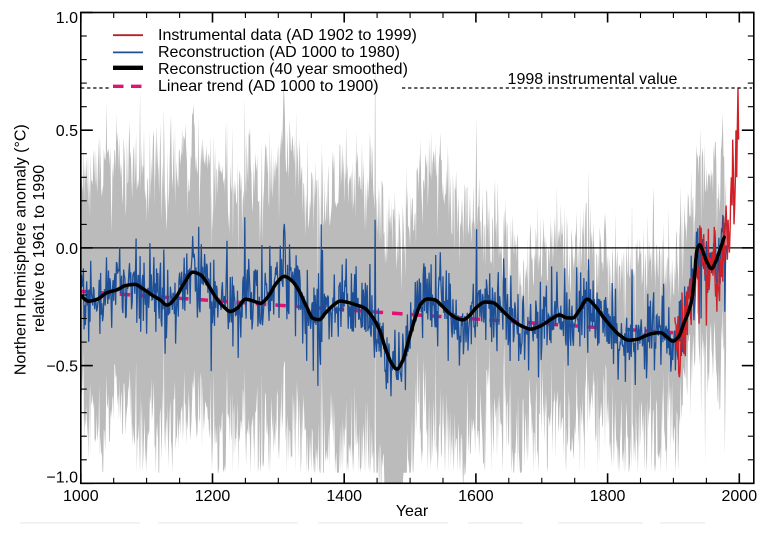 Image resolution: width=767 pixels, height=533 pixels. I want to click on svg-text: relative to 1961 to 1990, so click(39, 248).